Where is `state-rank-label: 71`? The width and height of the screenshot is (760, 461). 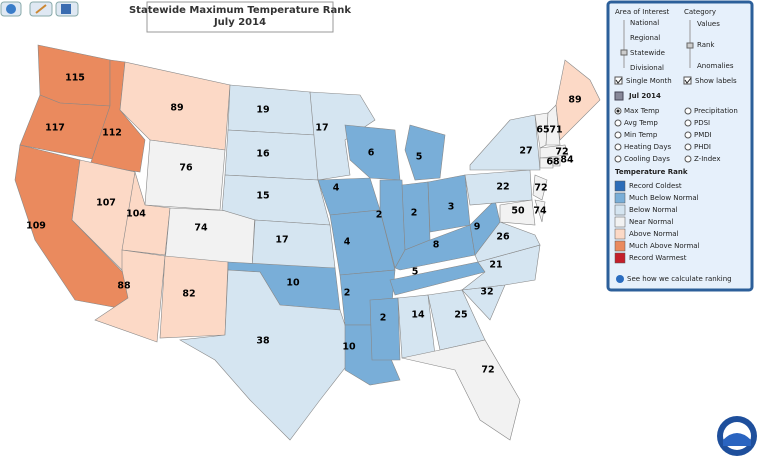 state-rank-label: 71 is located at coordinates (555, 130).